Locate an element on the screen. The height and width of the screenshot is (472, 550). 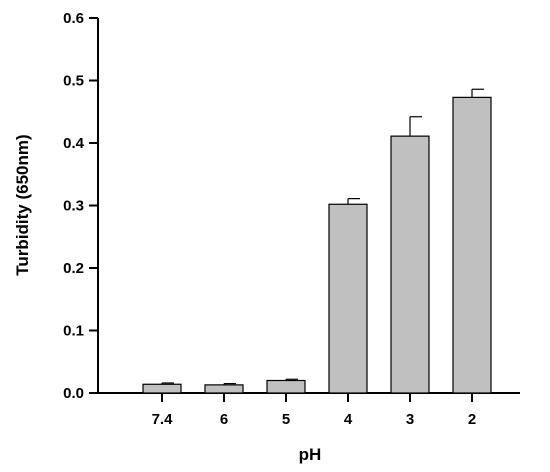
y-axis is located at coordinates (94, 205).